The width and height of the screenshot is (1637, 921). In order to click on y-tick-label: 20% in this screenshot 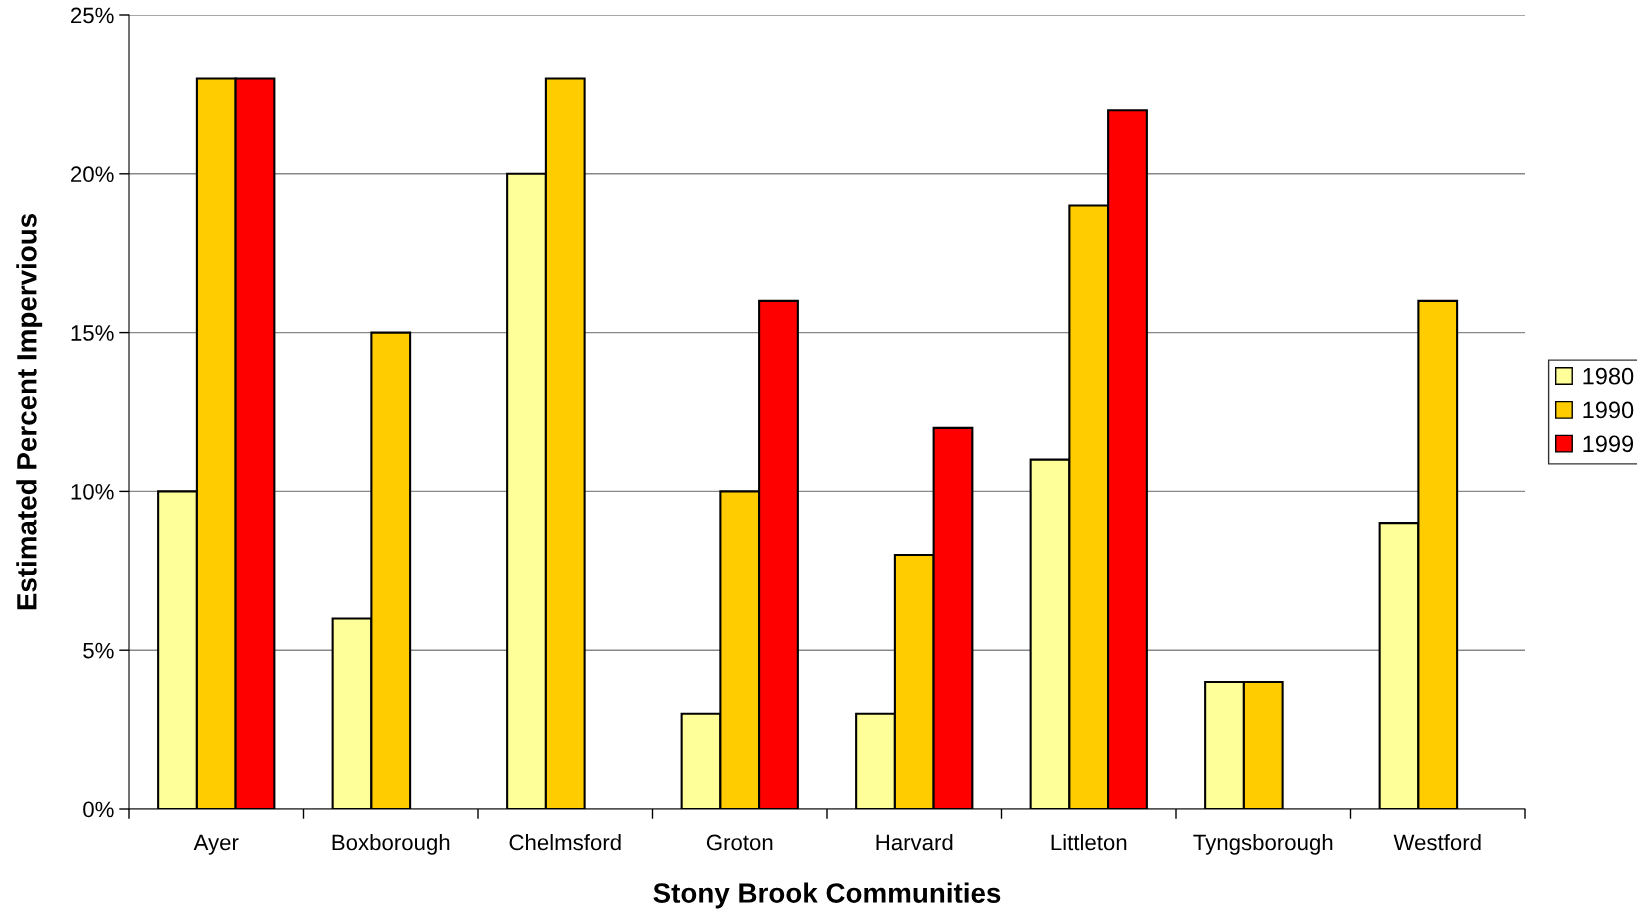, I will do `click(92, 174)`.